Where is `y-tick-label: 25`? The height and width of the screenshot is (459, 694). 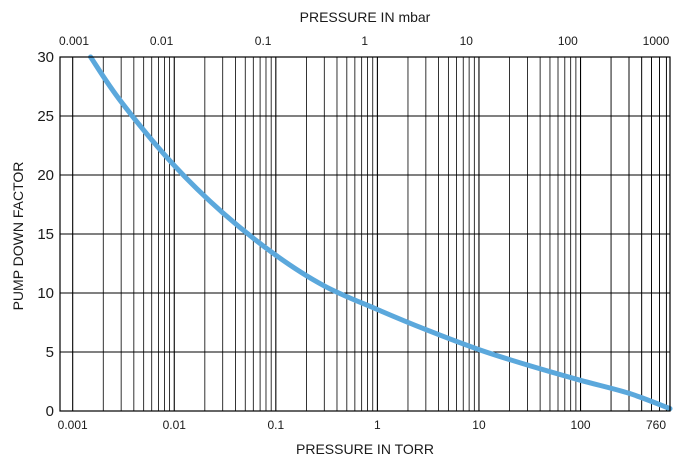 y-tick-label: 25 is located at coordinates (45, 116).